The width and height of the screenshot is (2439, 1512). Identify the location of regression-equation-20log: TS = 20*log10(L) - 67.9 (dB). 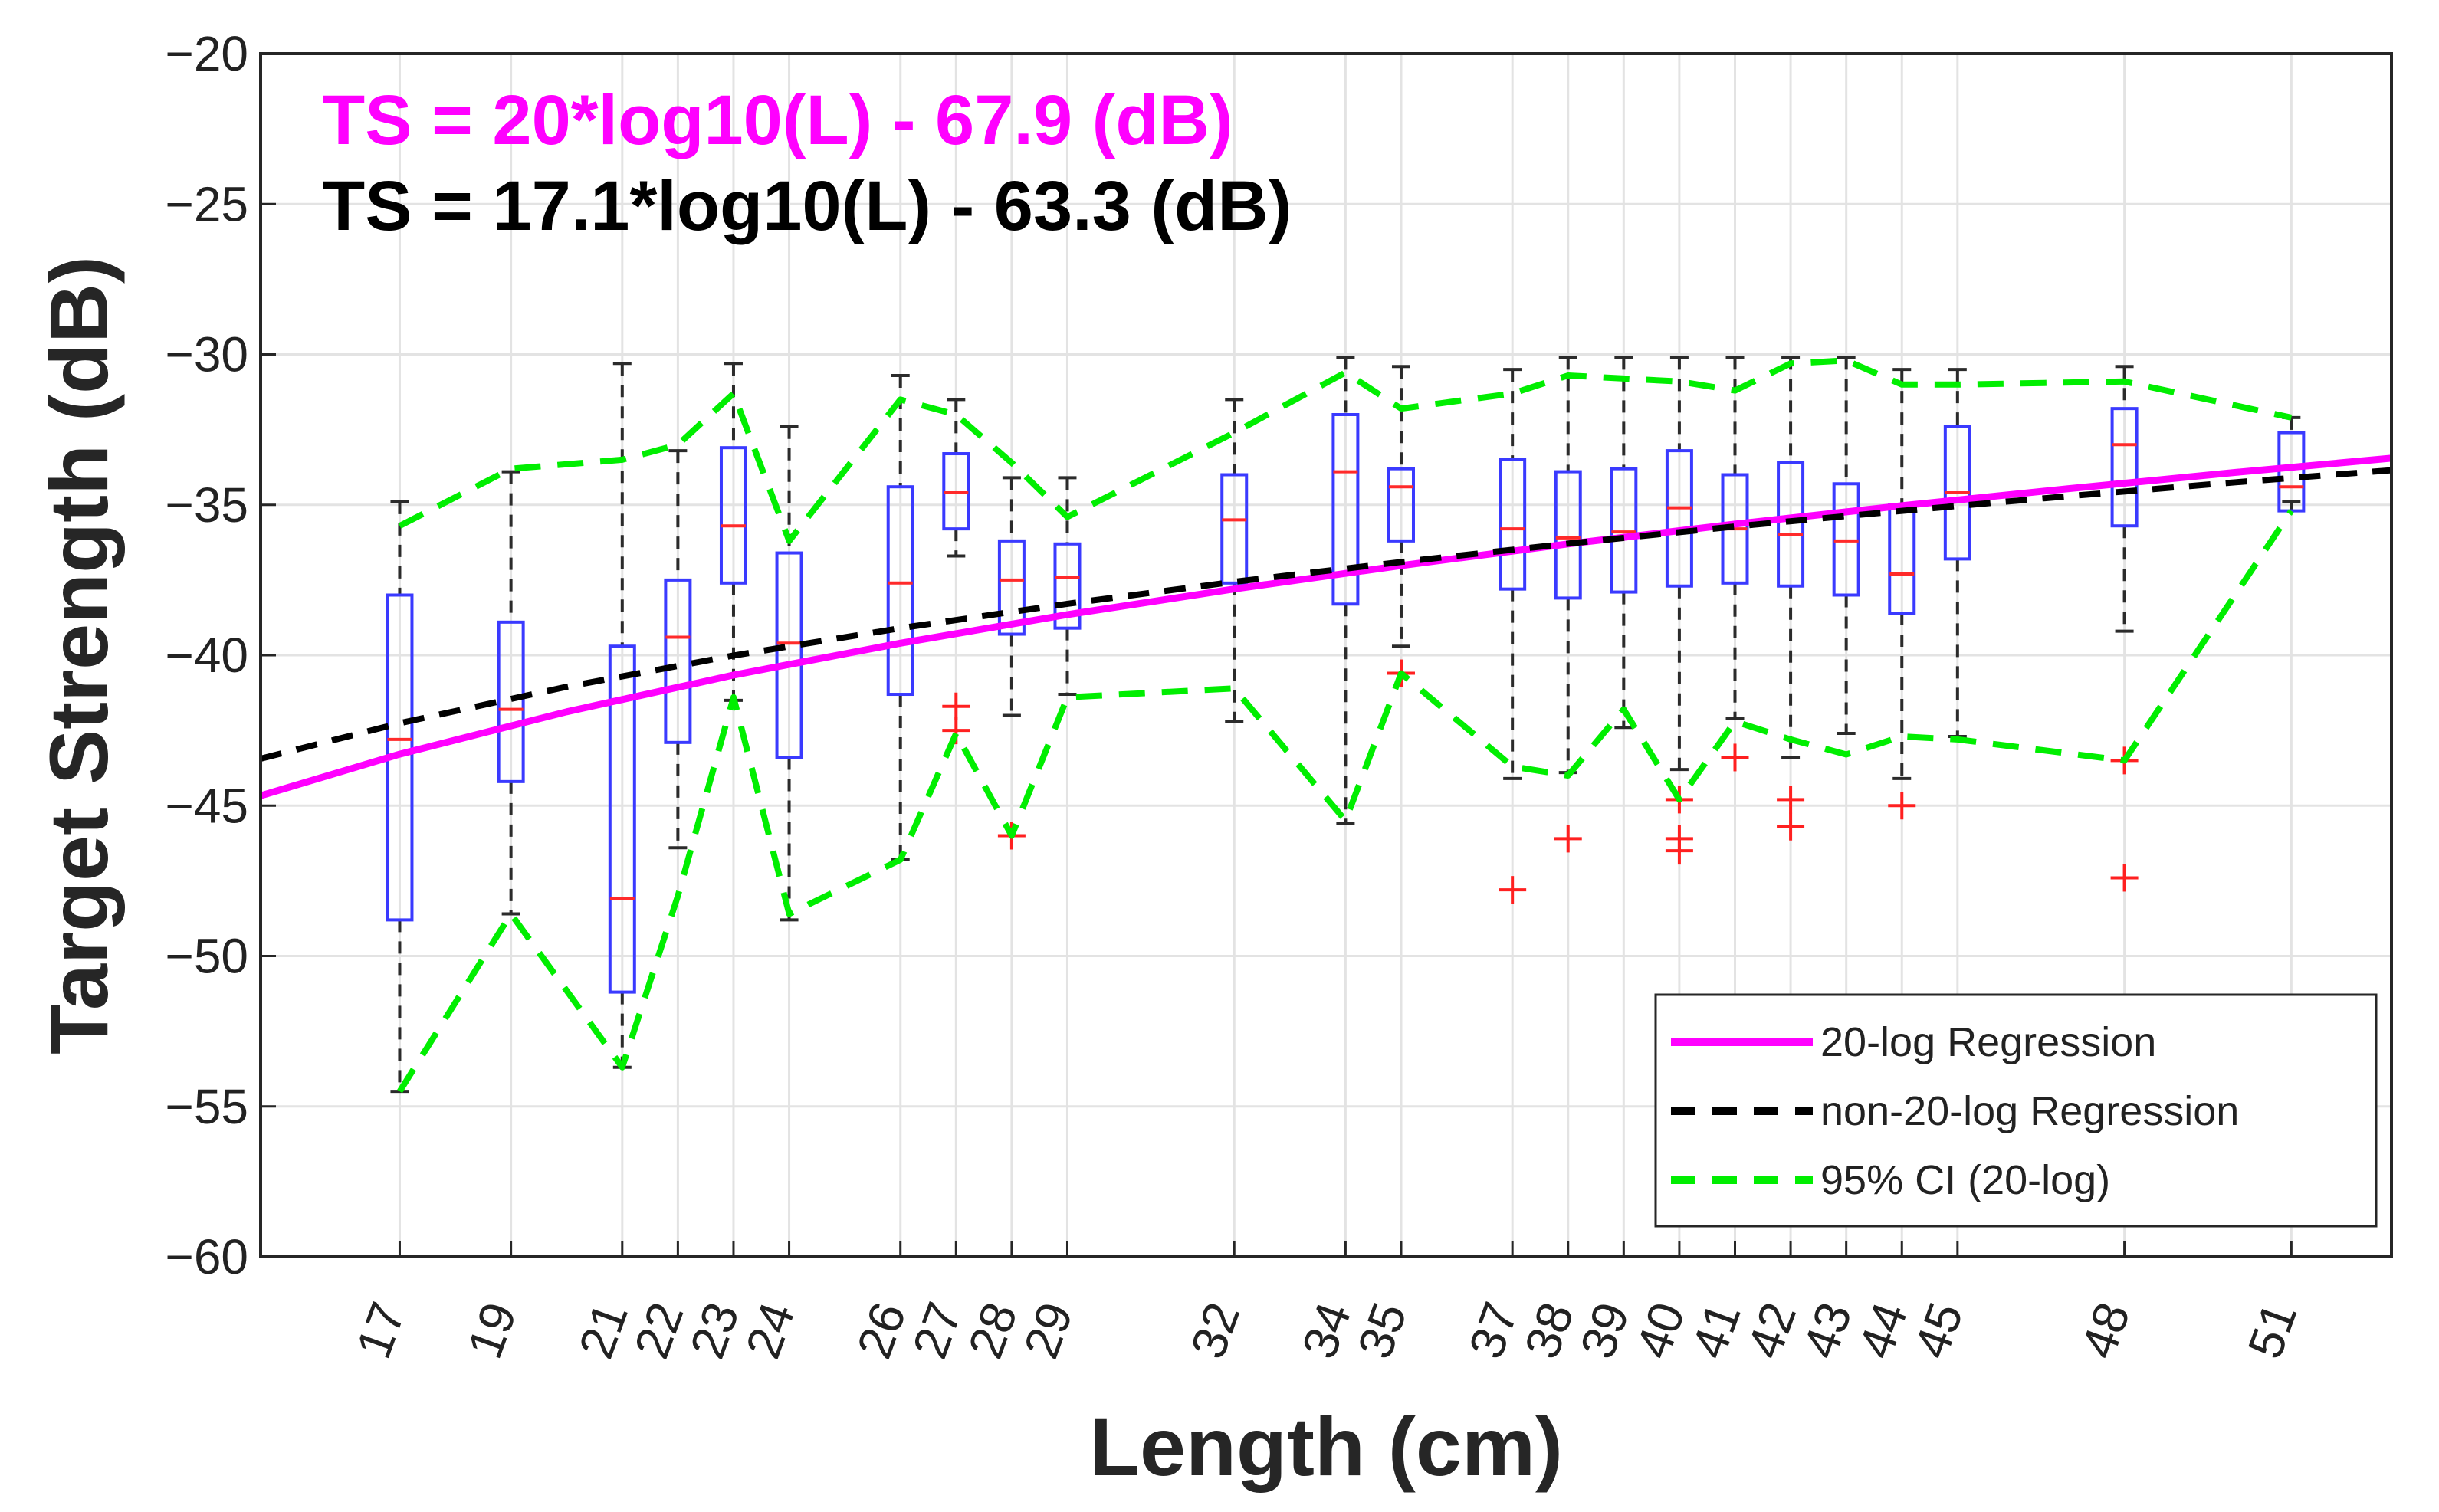
(778, 120).